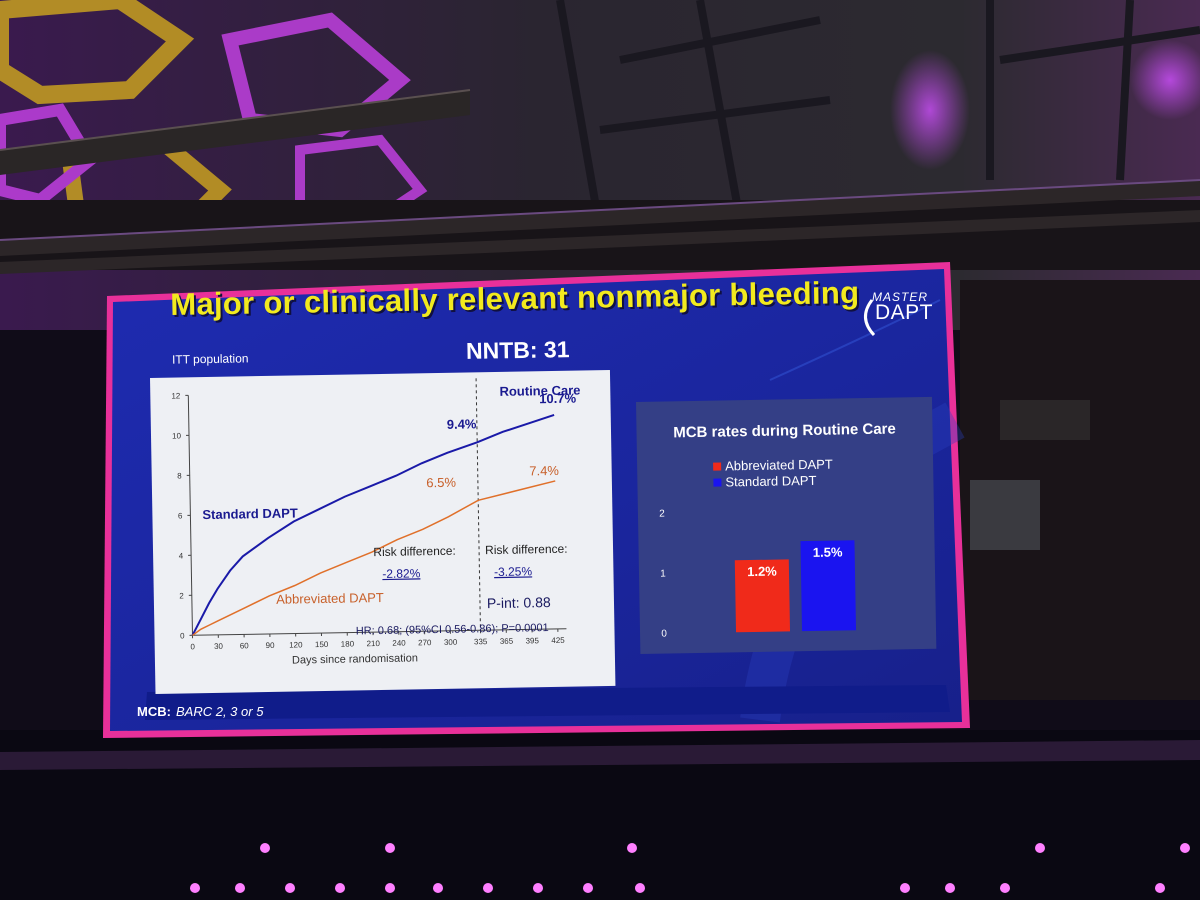  I want to click on master-dapt-logo, so click(870, 318).